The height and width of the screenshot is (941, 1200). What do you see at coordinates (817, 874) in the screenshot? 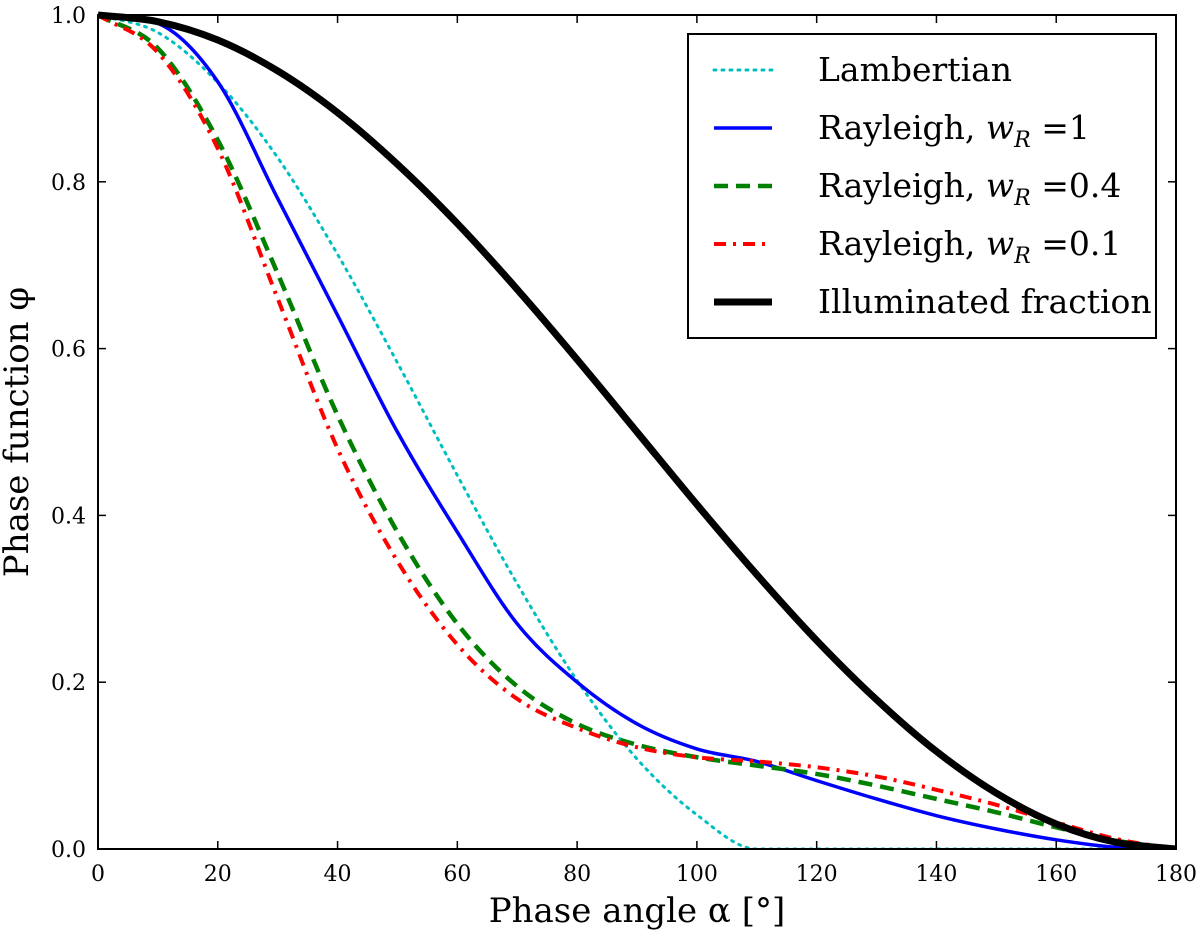
I see `x-tick-label: 120` at bounding box center [817, 874].